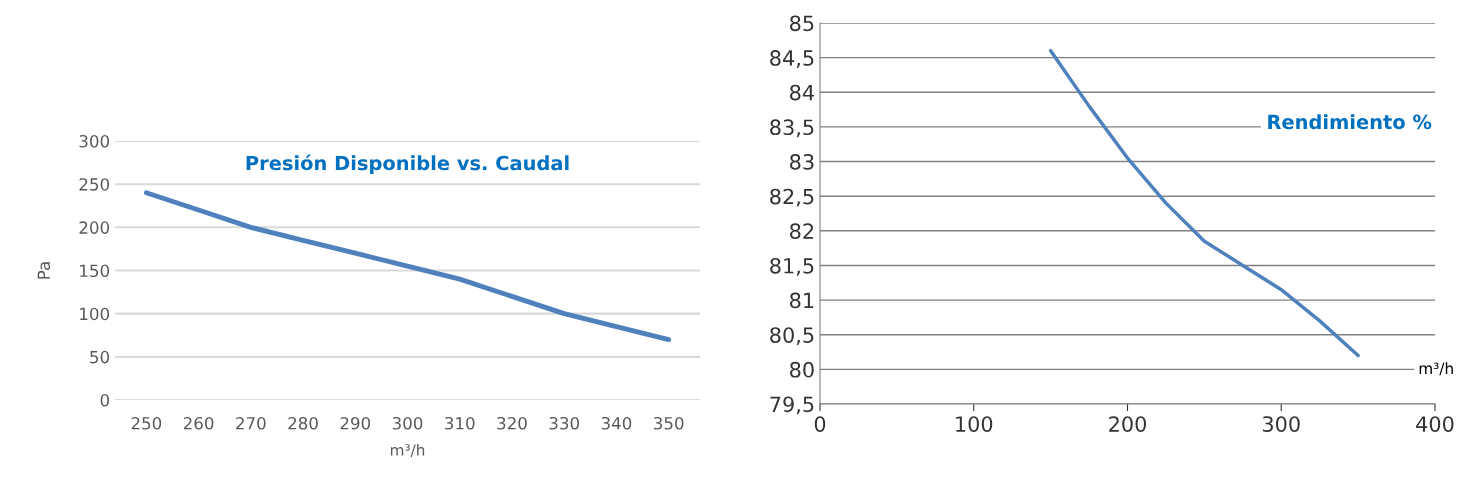  What do you see at coordinates (105, 400) in the screenshot?
I see `y-tick-label: 0` at bounding box center [105, 400].